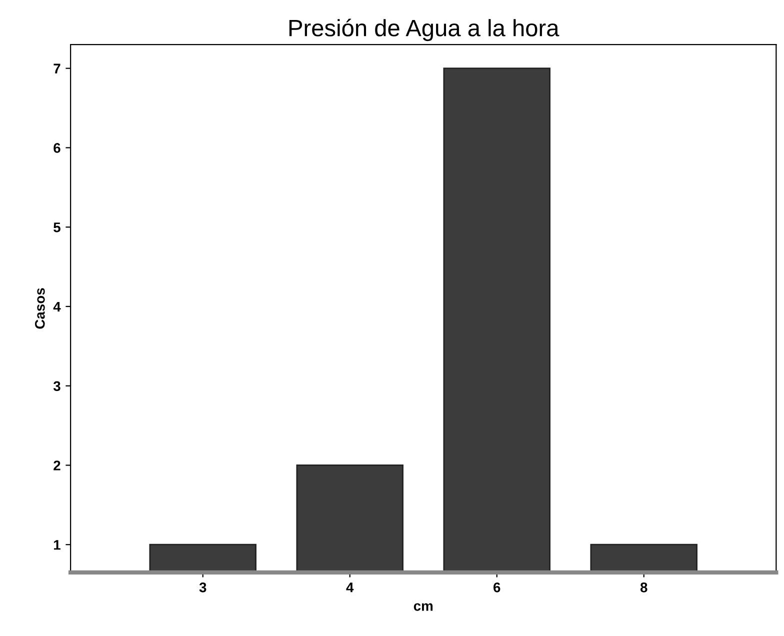 This screenshot has height=636, width=784. What do you see at coordinates (39, 308) in the screenshot?
I see `y-axis-title: Casos` at bounding box center [39, 308].